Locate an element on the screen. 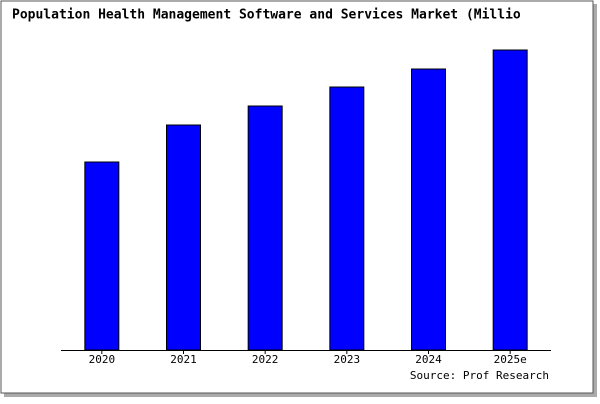 Image resolution: width=600 pixels, height=404 pixels. x-tick-label: 2022 is located at coordinates (265, 359).